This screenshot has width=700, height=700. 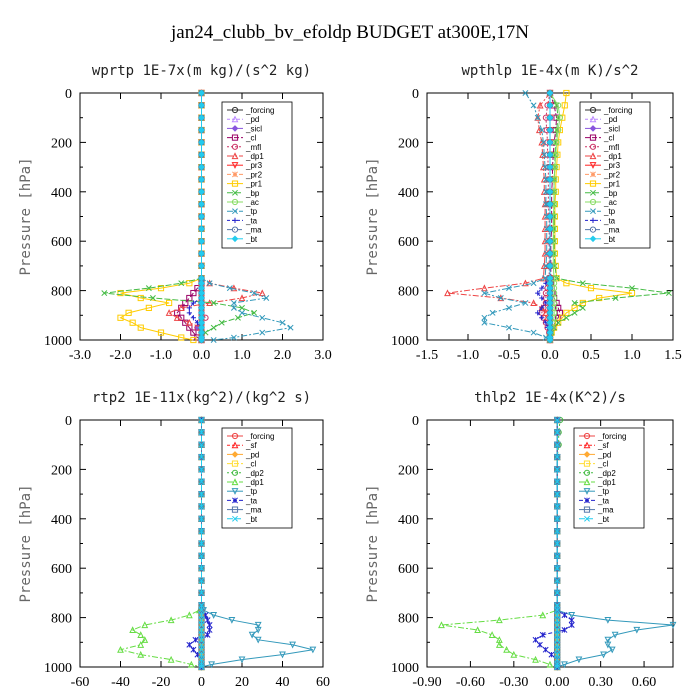 What do you see at coordinates (550, 398) in the screenshot?
I see `panel-title: thlp2 1E-4x(K^2)/s` at bounding box center [550, 398].